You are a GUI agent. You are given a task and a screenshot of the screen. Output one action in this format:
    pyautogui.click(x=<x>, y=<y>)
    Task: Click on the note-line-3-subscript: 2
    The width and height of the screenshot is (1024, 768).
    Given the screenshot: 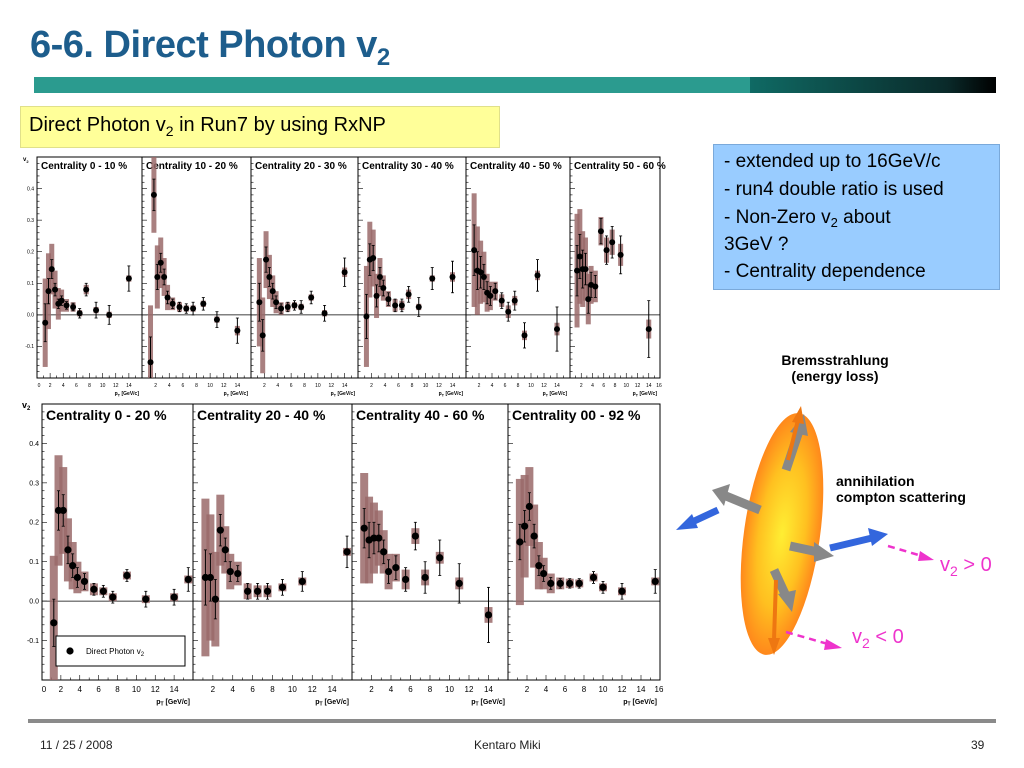 What is the action you would take?
    pyautogui.click(x=834, y=222)
    